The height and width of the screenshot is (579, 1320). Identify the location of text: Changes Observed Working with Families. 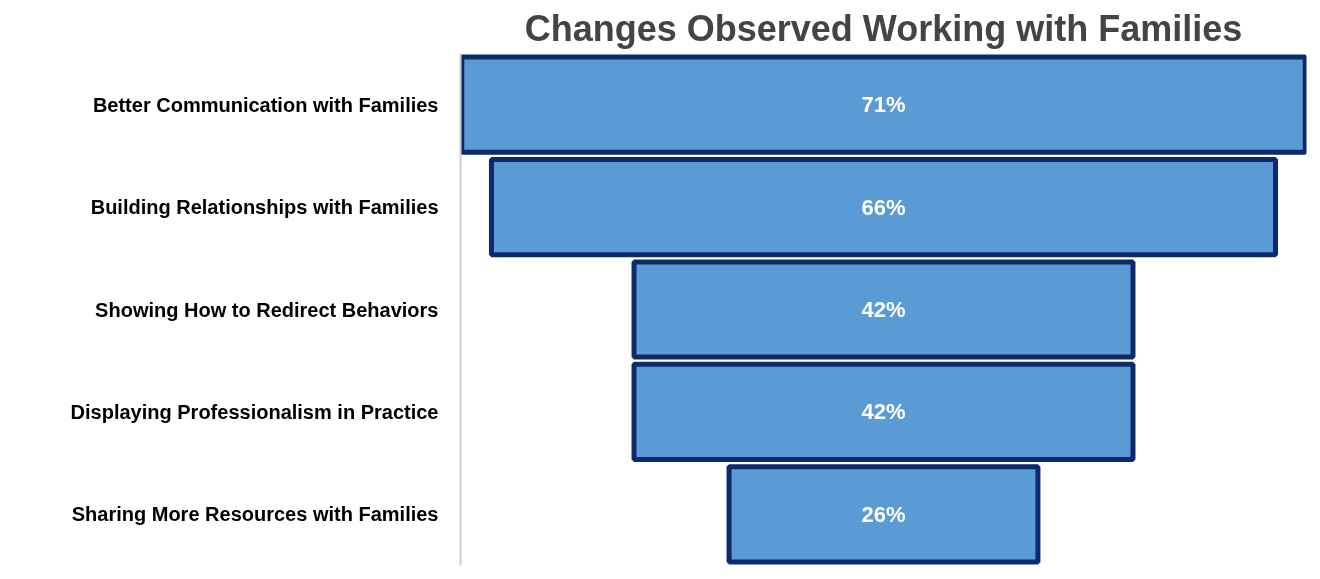
(883, 28).